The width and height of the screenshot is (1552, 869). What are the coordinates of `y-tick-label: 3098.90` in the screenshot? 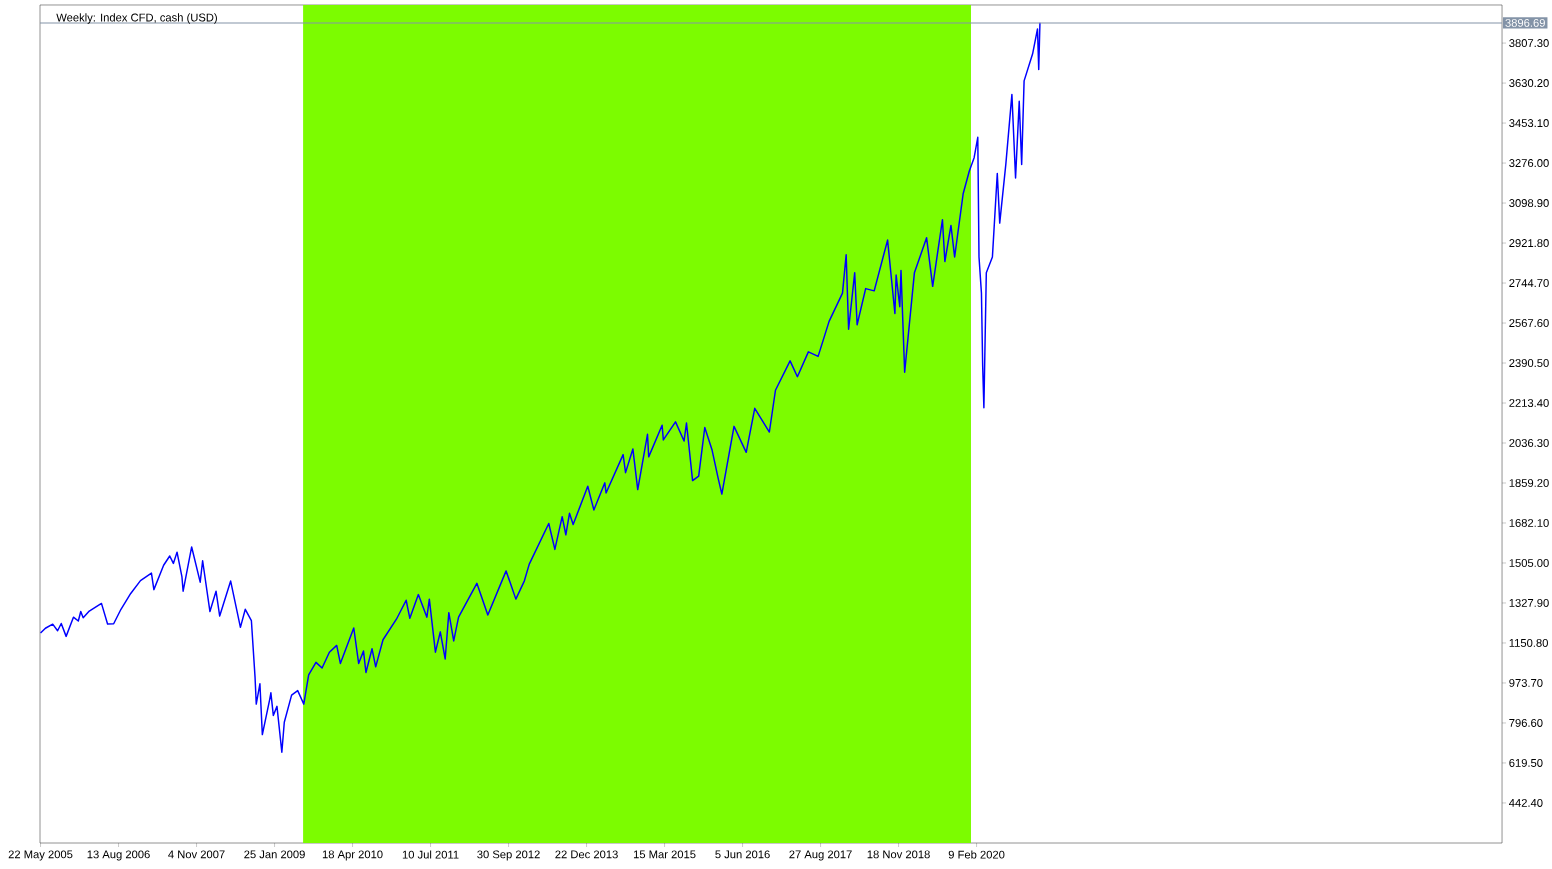 It's located at (1529, 203).